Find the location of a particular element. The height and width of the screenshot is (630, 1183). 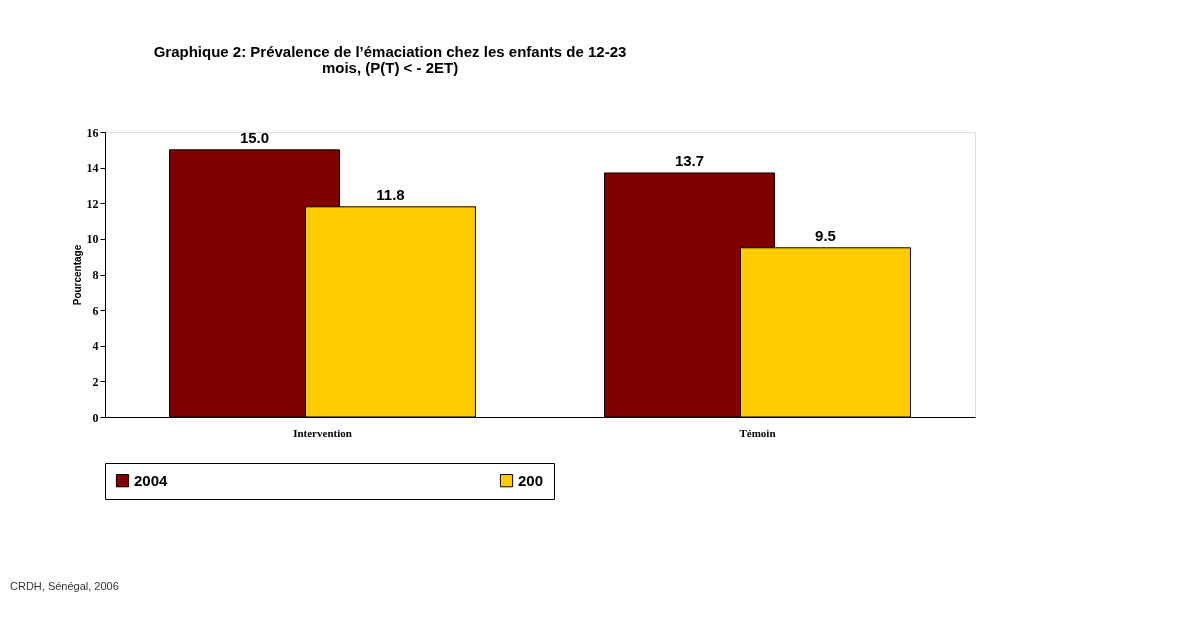

y-tick-label: 6 is located at coordinates (95, 310).